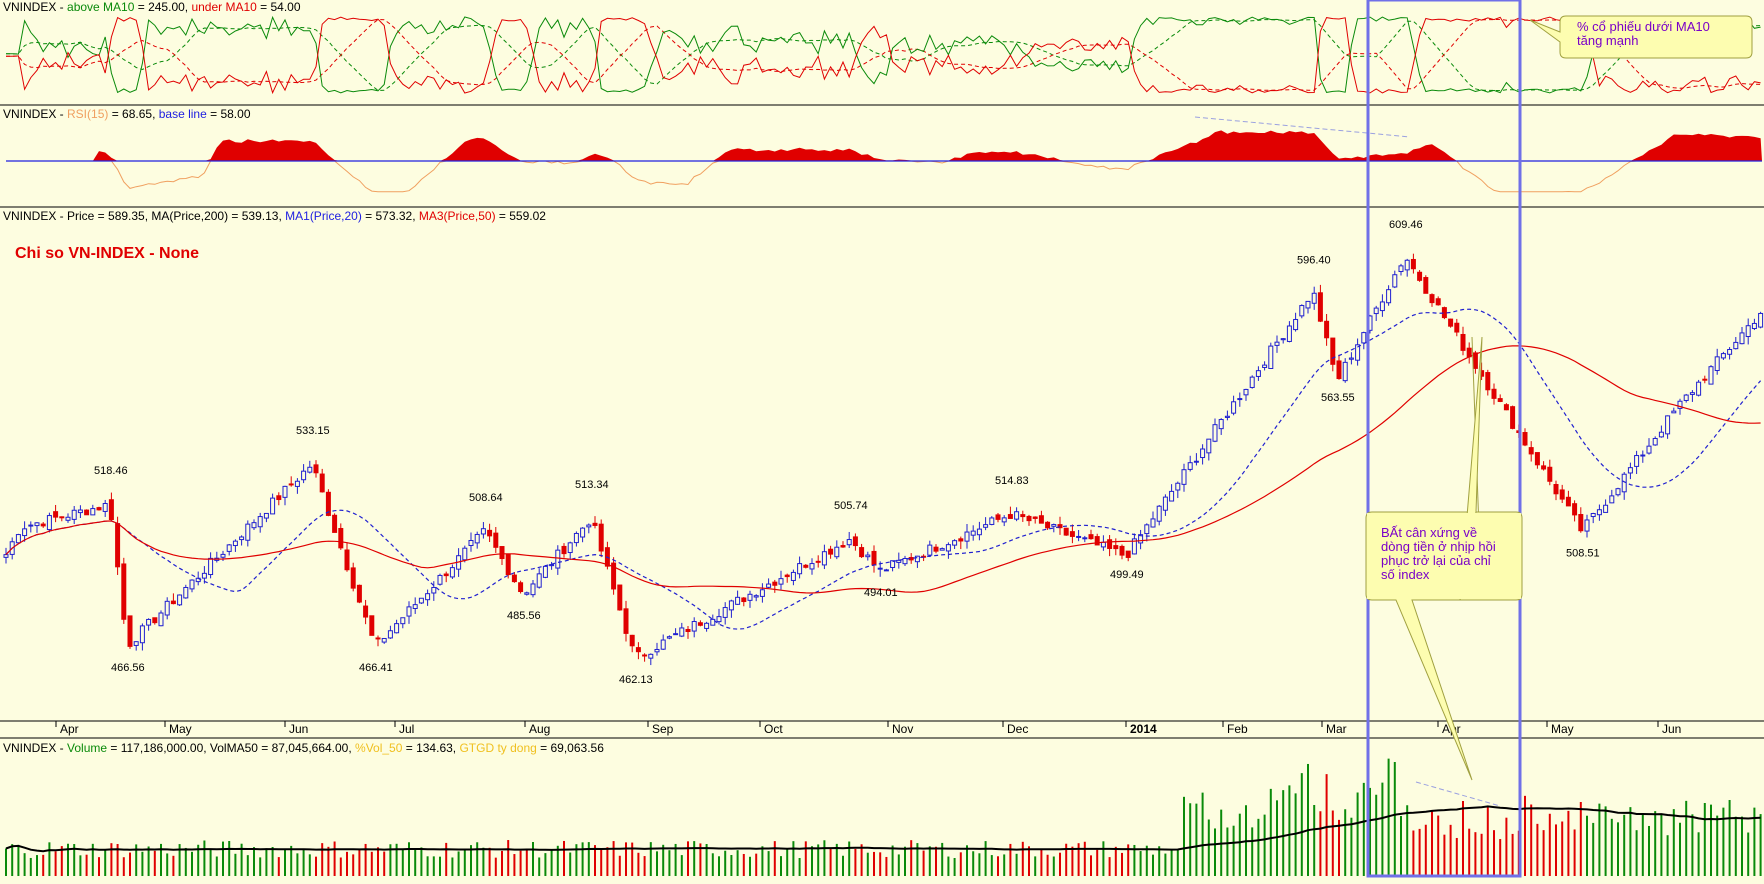  What do you see at coordinates (1671, 729) in the screenshot?
I see `month-label: Jun` at bounding box center [1671, 729].